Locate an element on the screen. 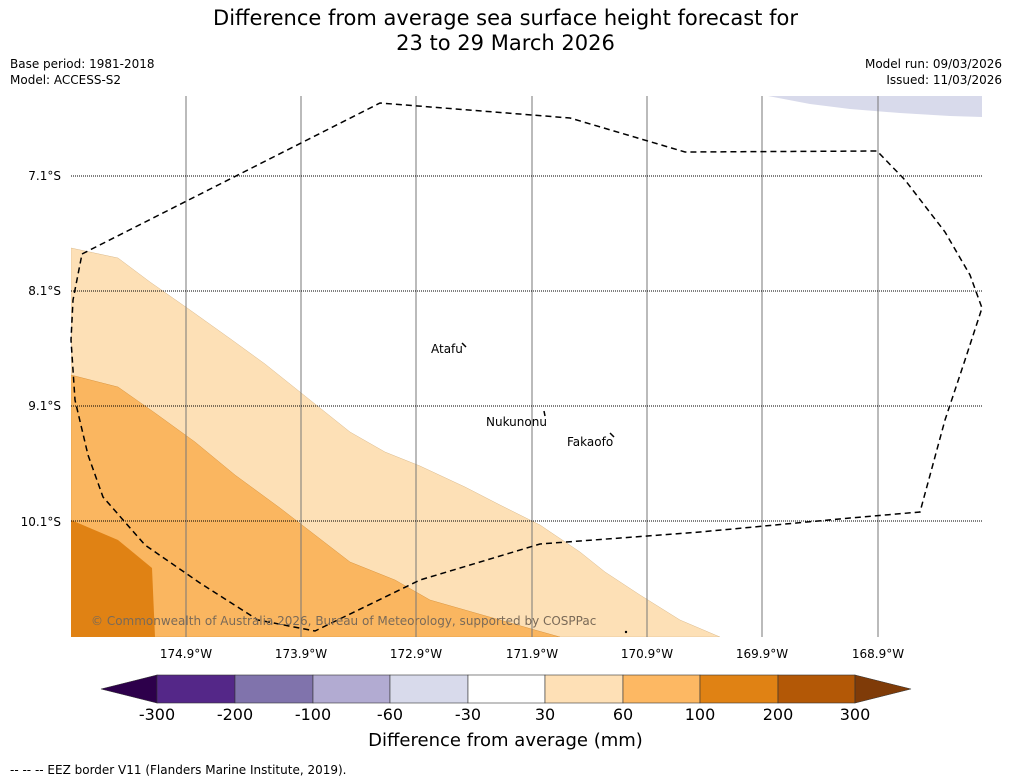 The height and width of the screenshot is (781, 1011). meta-left: Base period: 1981-2018 Model: ACCESS-S2 is located at coordinates (82, 72).